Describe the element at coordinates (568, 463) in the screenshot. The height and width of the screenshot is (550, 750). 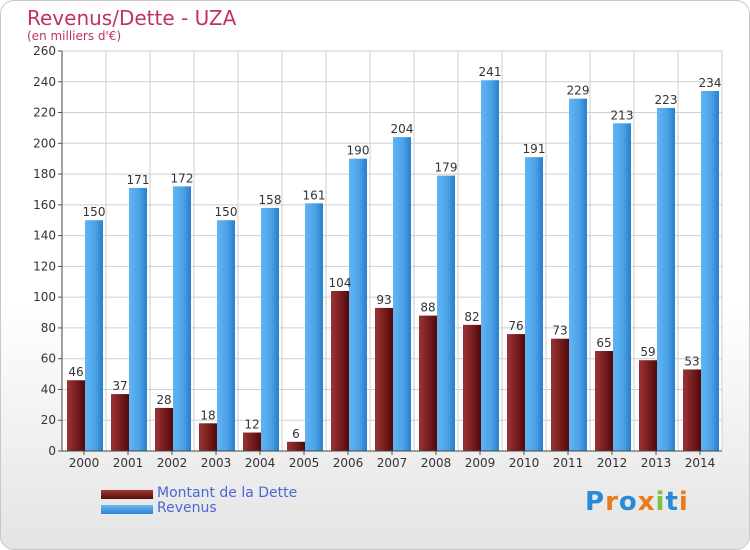
I see `x-tick-label: 2011` at that location.